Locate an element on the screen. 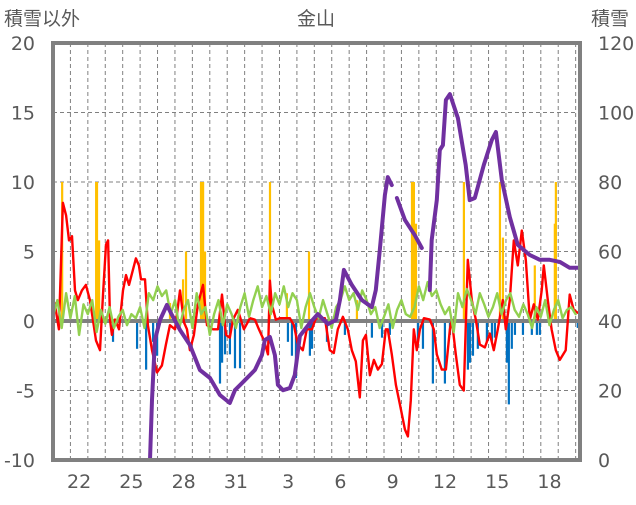 The width and height of the screenshot is (636, 505). right-tick-label: 20 is located at coordinates (610, 392).